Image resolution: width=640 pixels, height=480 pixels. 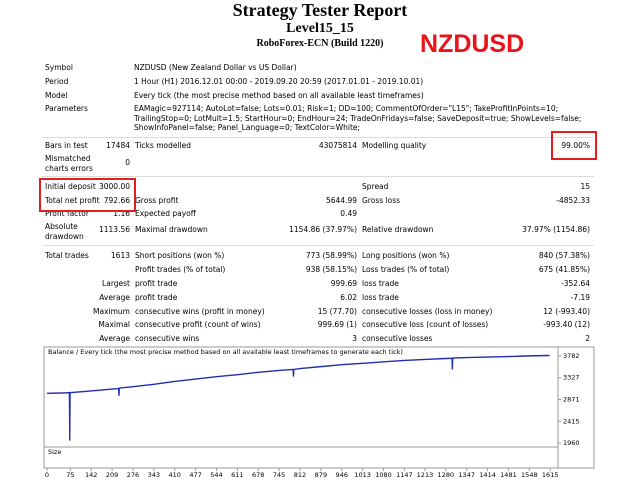 I want to click on separator, so click(x=318, y=176).